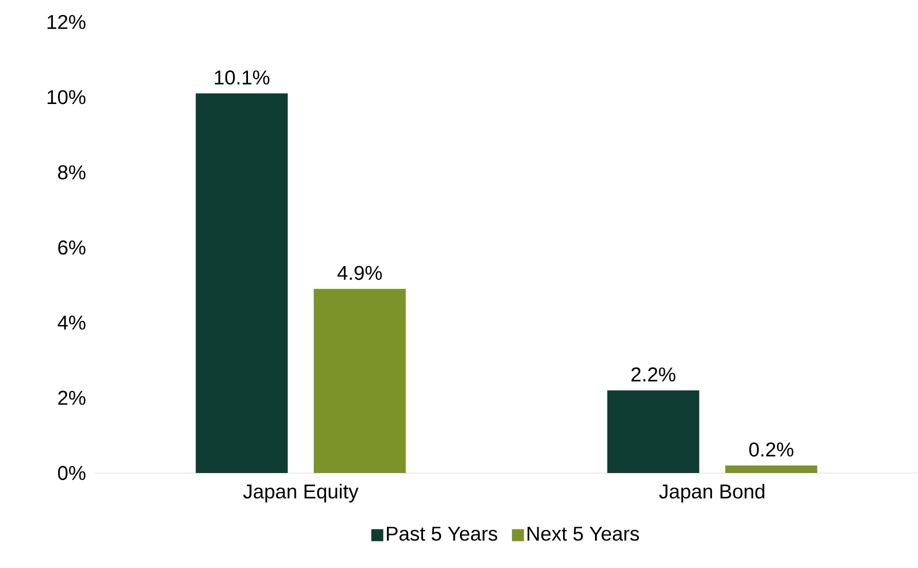 This screenshot has width=918, height=568. I want to click on data-label: 0.2%, so click(771, 449).